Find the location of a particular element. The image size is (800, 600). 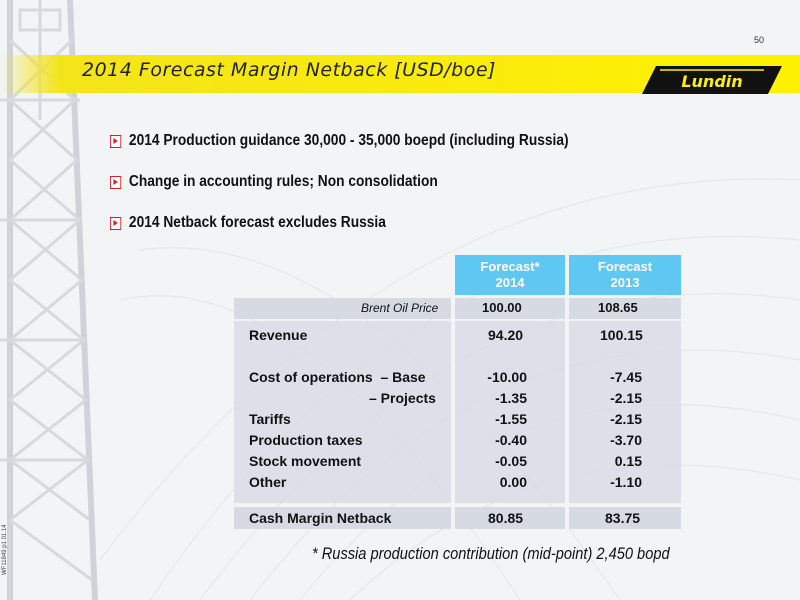

cost-projects-2013-value: -2.15 is located at coordinates (626, 398).